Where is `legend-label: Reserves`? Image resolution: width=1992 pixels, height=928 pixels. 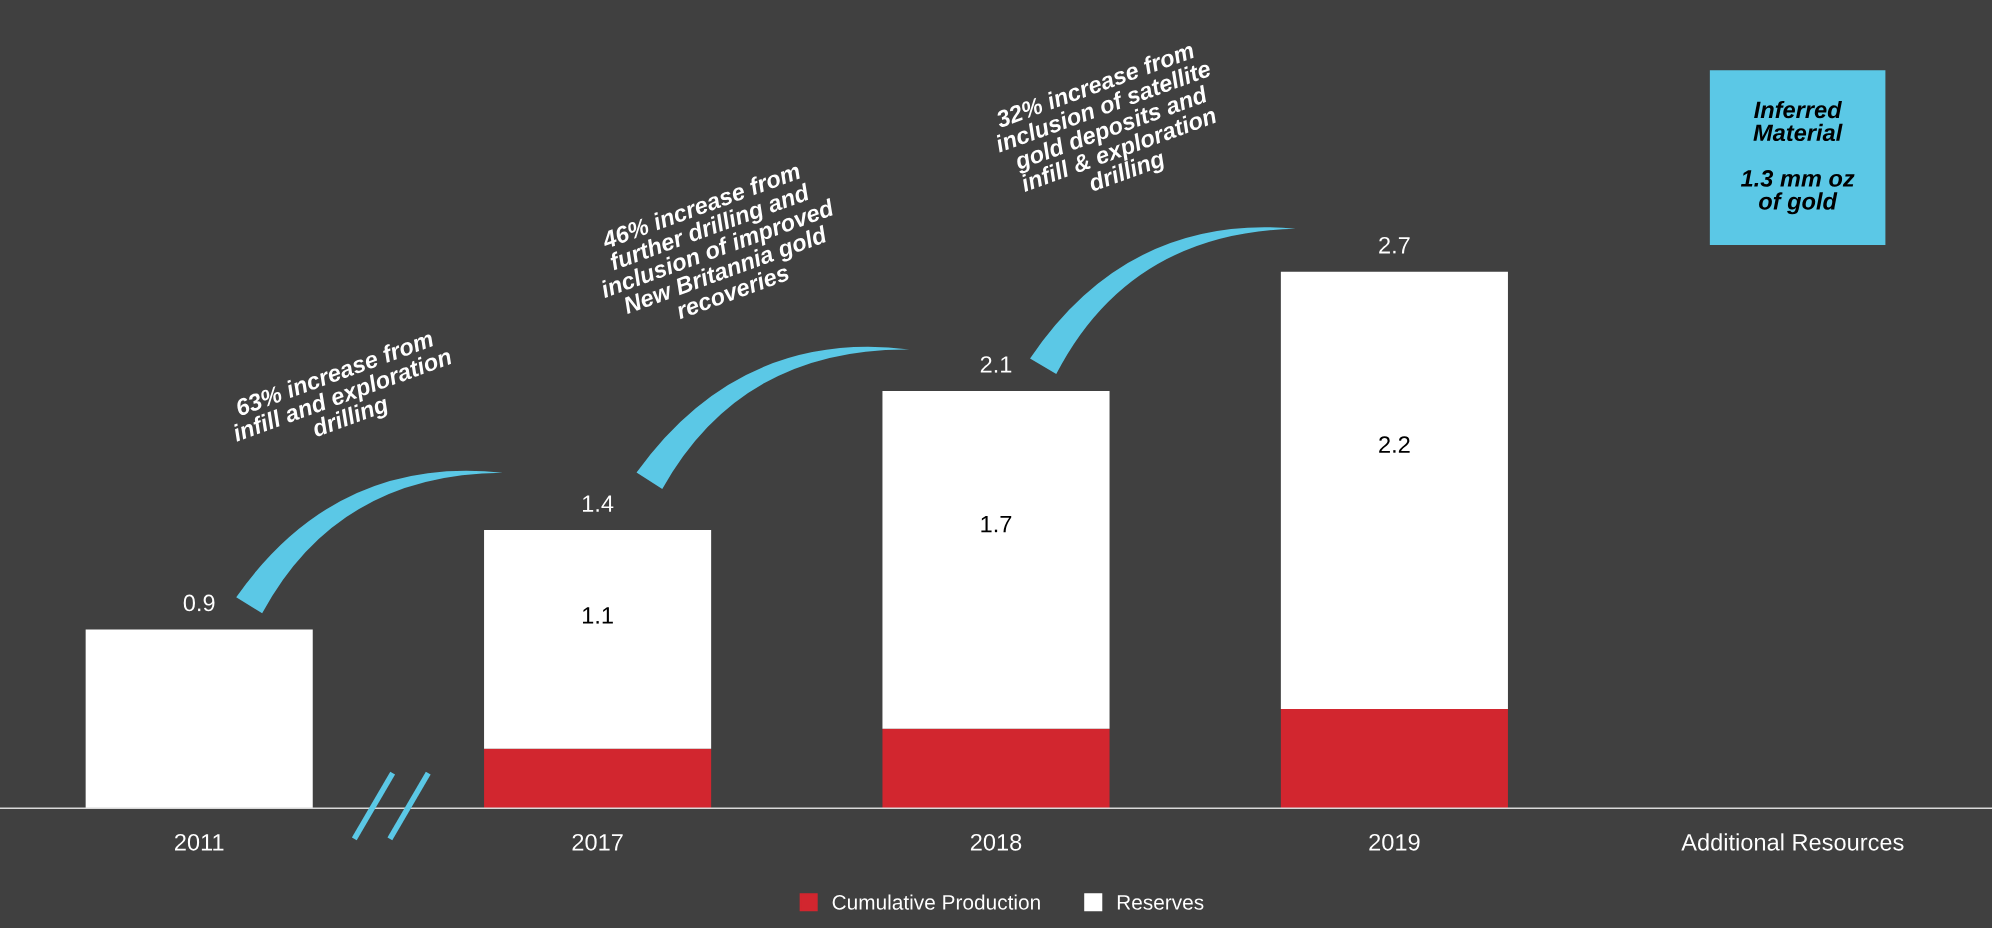 legend-label: Reserves is located at coordinates (1160, 902).